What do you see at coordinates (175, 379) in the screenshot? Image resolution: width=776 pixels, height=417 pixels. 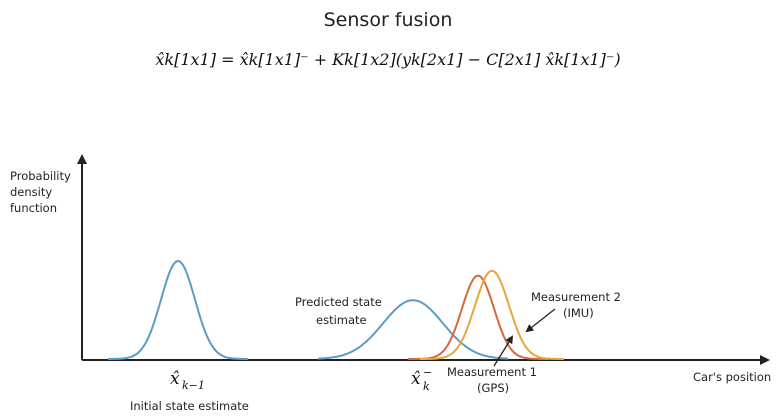 I see `initial-symbol: x̂` at bounding box center [175, 379].